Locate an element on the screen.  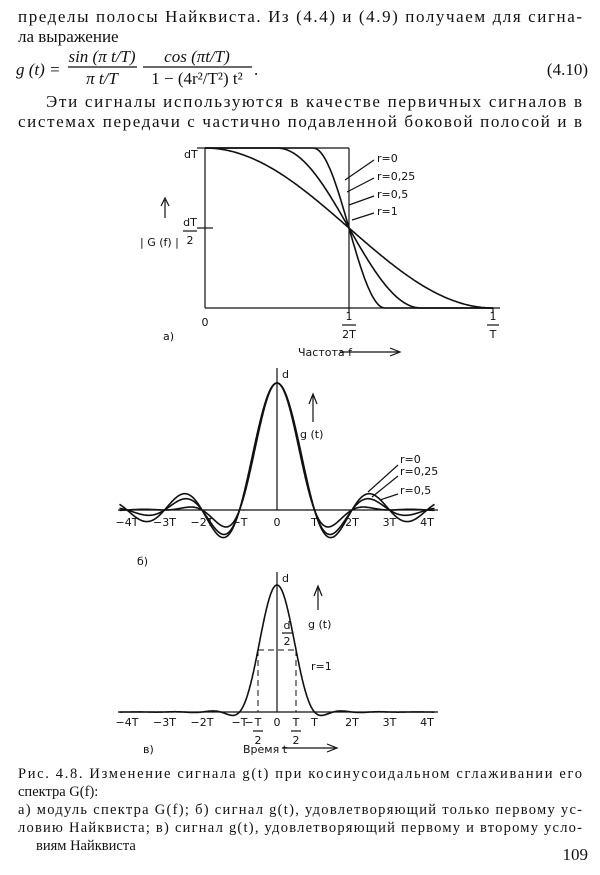
y-top-label: dT is located at coordinates (191, 154).